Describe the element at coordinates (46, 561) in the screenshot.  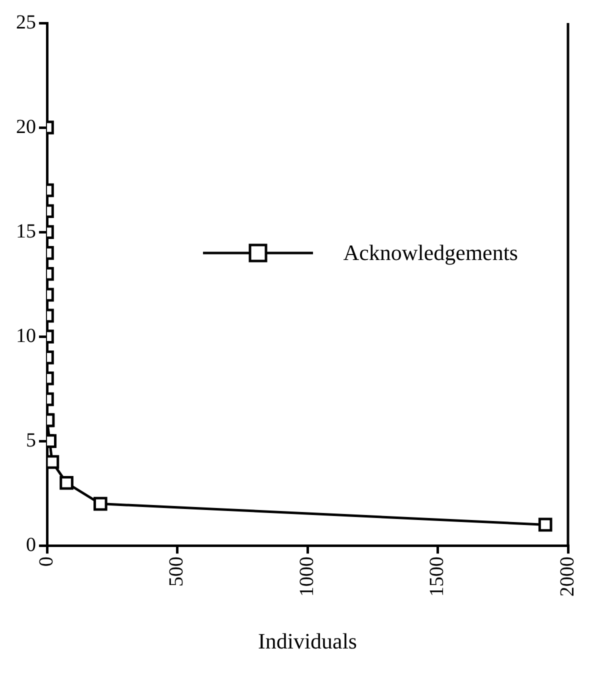
I see `x-tick-label: 0` at that location.